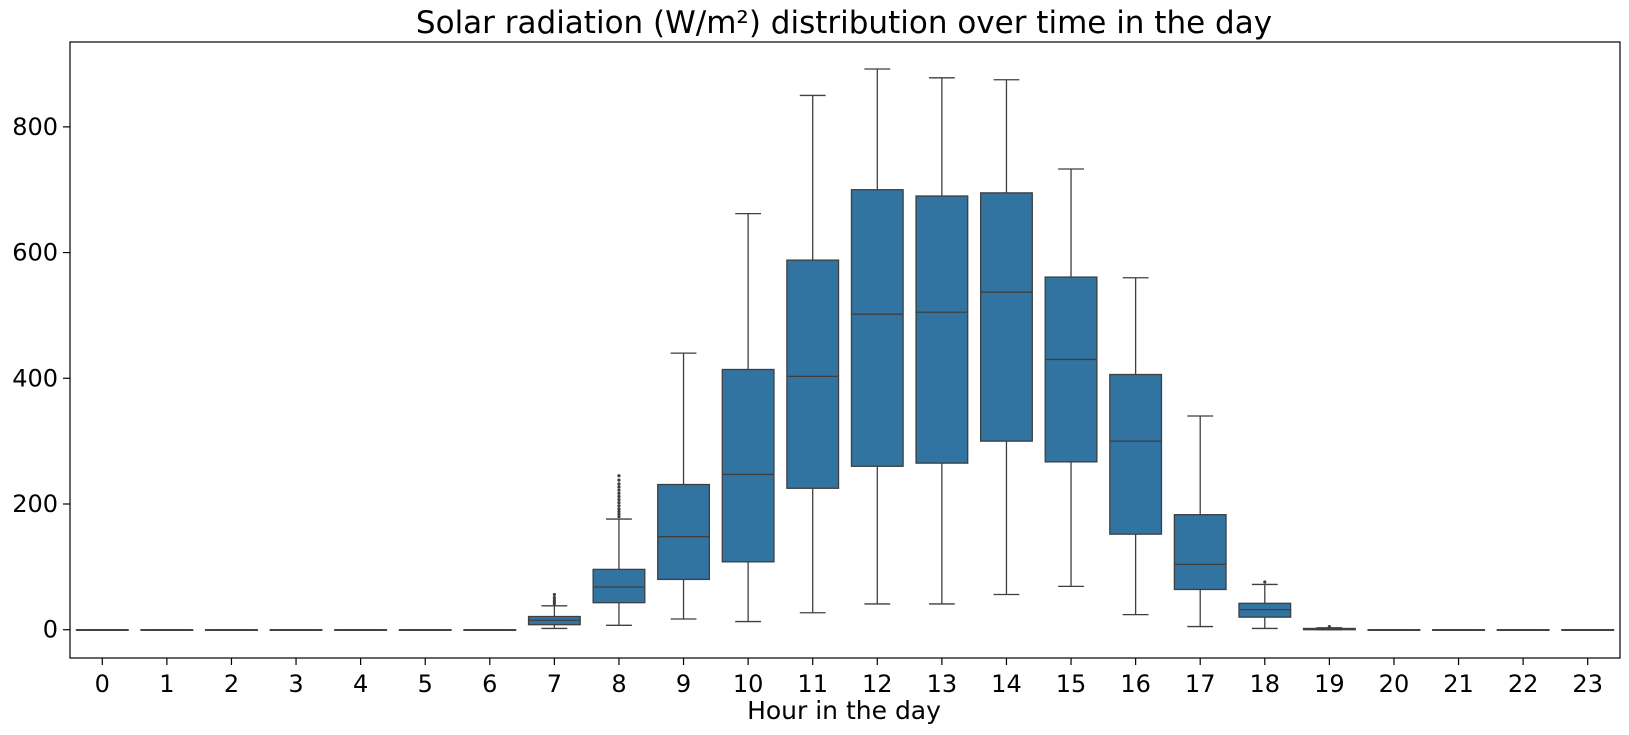  What do you see at coordinates (1135, 684) in the screenshot?
I see `x-tick-label: 16` at bounding box center [1135, 684].